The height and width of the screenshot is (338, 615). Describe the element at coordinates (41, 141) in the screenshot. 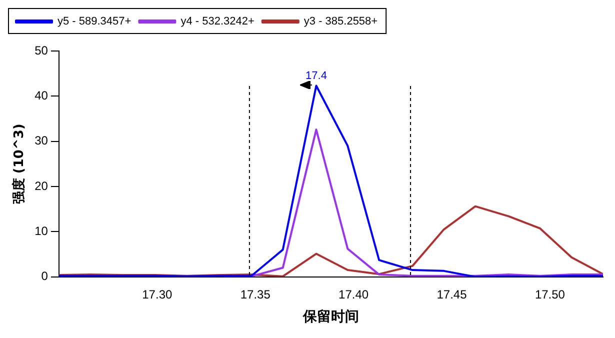

I see `y-tick-label: 30` at that location.